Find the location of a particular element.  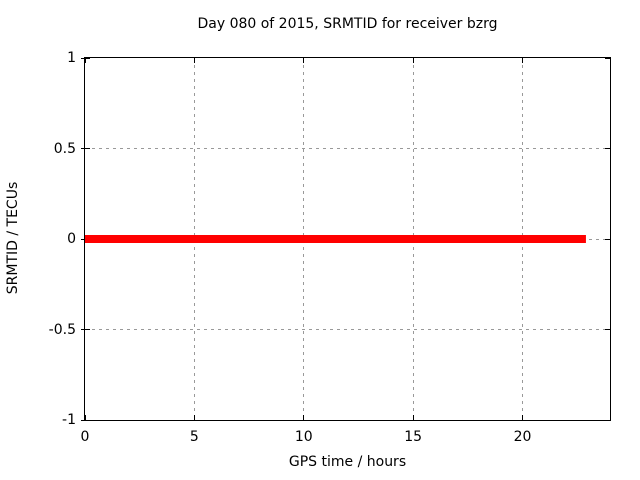

y-tick-label: 0.5 is located at coordinates (64, 148).